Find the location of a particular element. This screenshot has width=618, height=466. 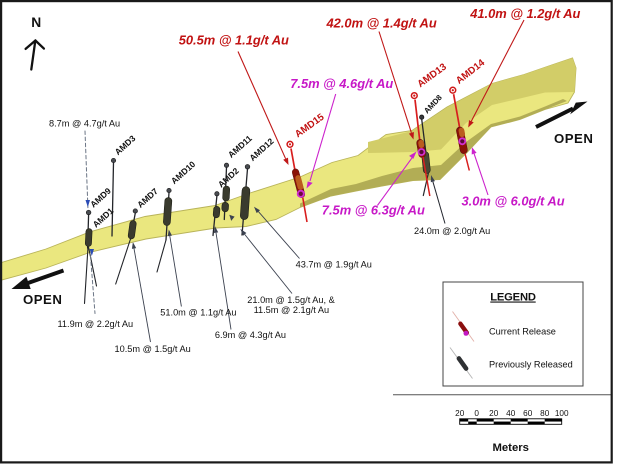

svg-text: 40 is located at coordinates (511, 413).